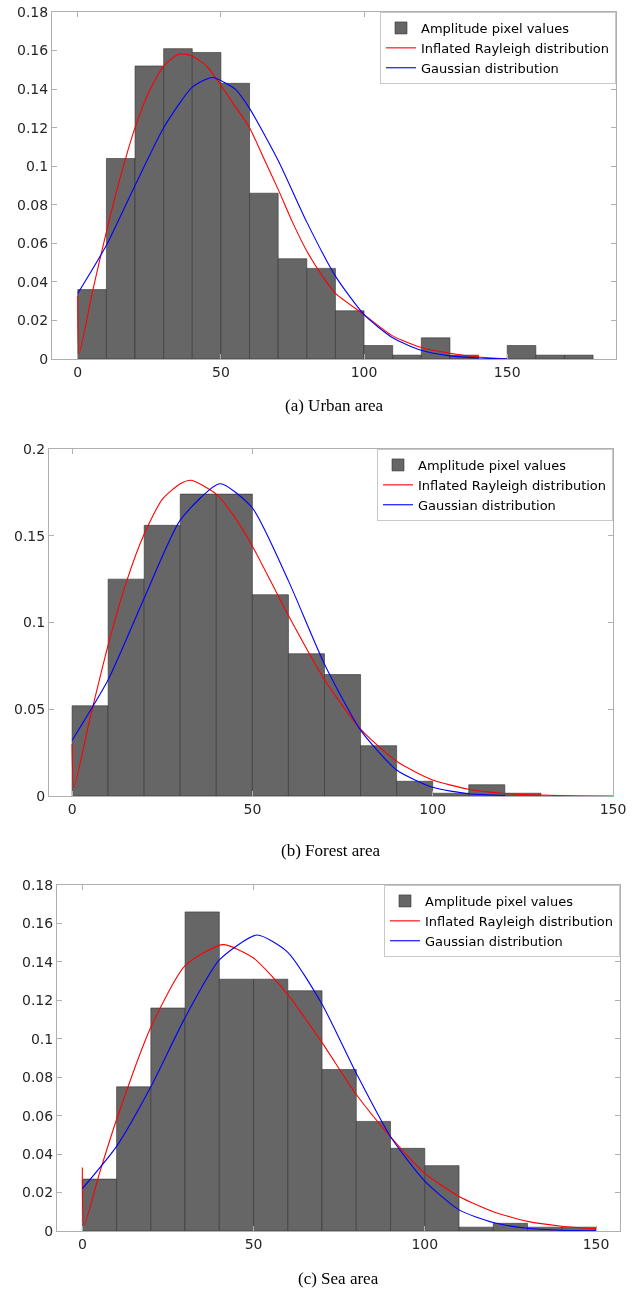 The image size is (637, 1297). I want to click on text: (c) Sea area, so click(338, 1278).